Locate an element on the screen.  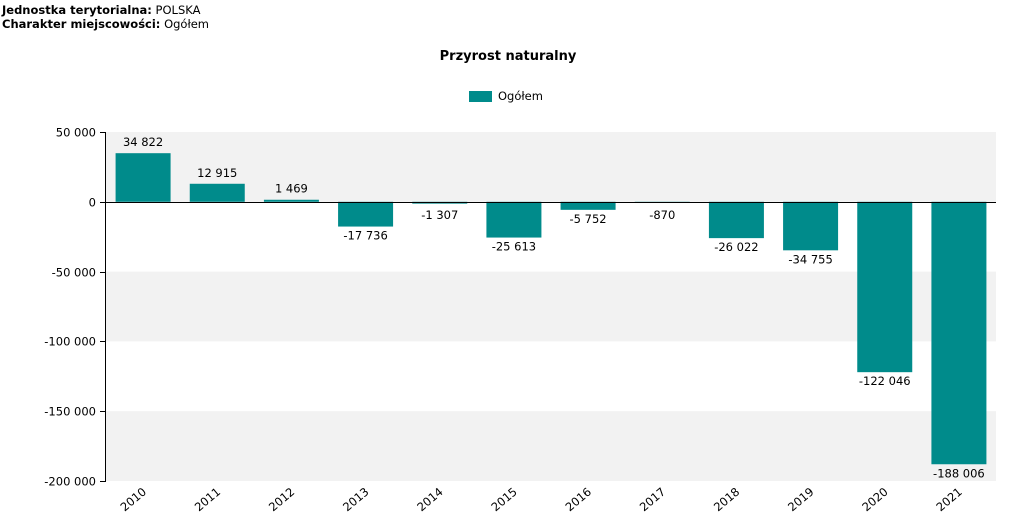
x-tick-label: 2012 is located at coordinates (281, 500).